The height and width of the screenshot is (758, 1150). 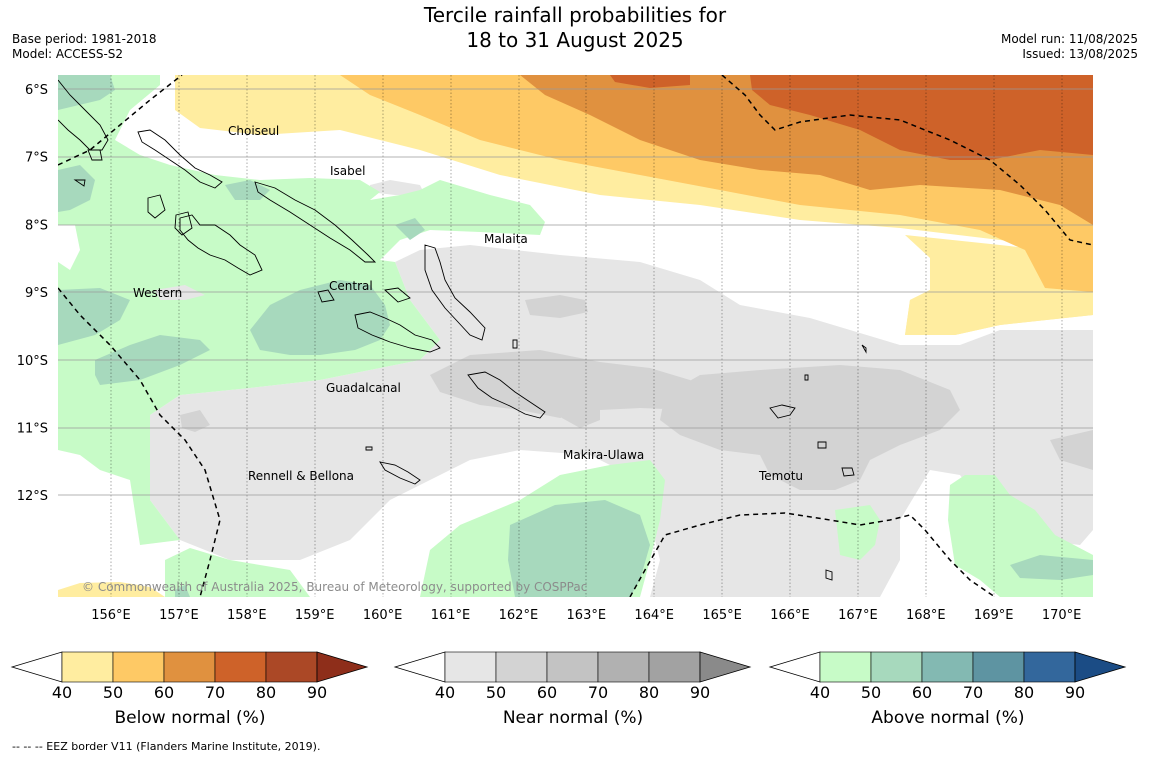 I want to click on place-label-western: Western, so click(x=157, y=293).